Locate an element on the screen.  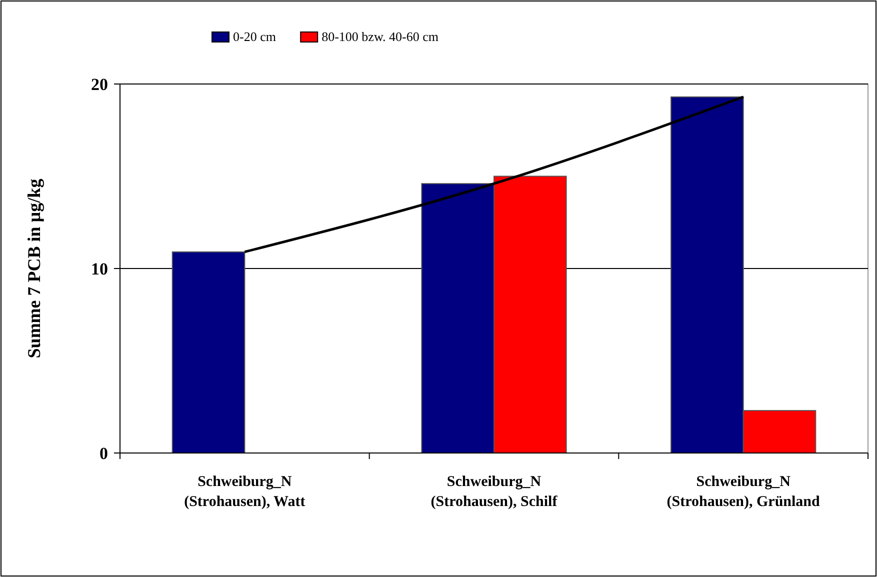
x-tick-label: Schweiburg_N (Strohausen), Watt is located at coordinates (245, 492).